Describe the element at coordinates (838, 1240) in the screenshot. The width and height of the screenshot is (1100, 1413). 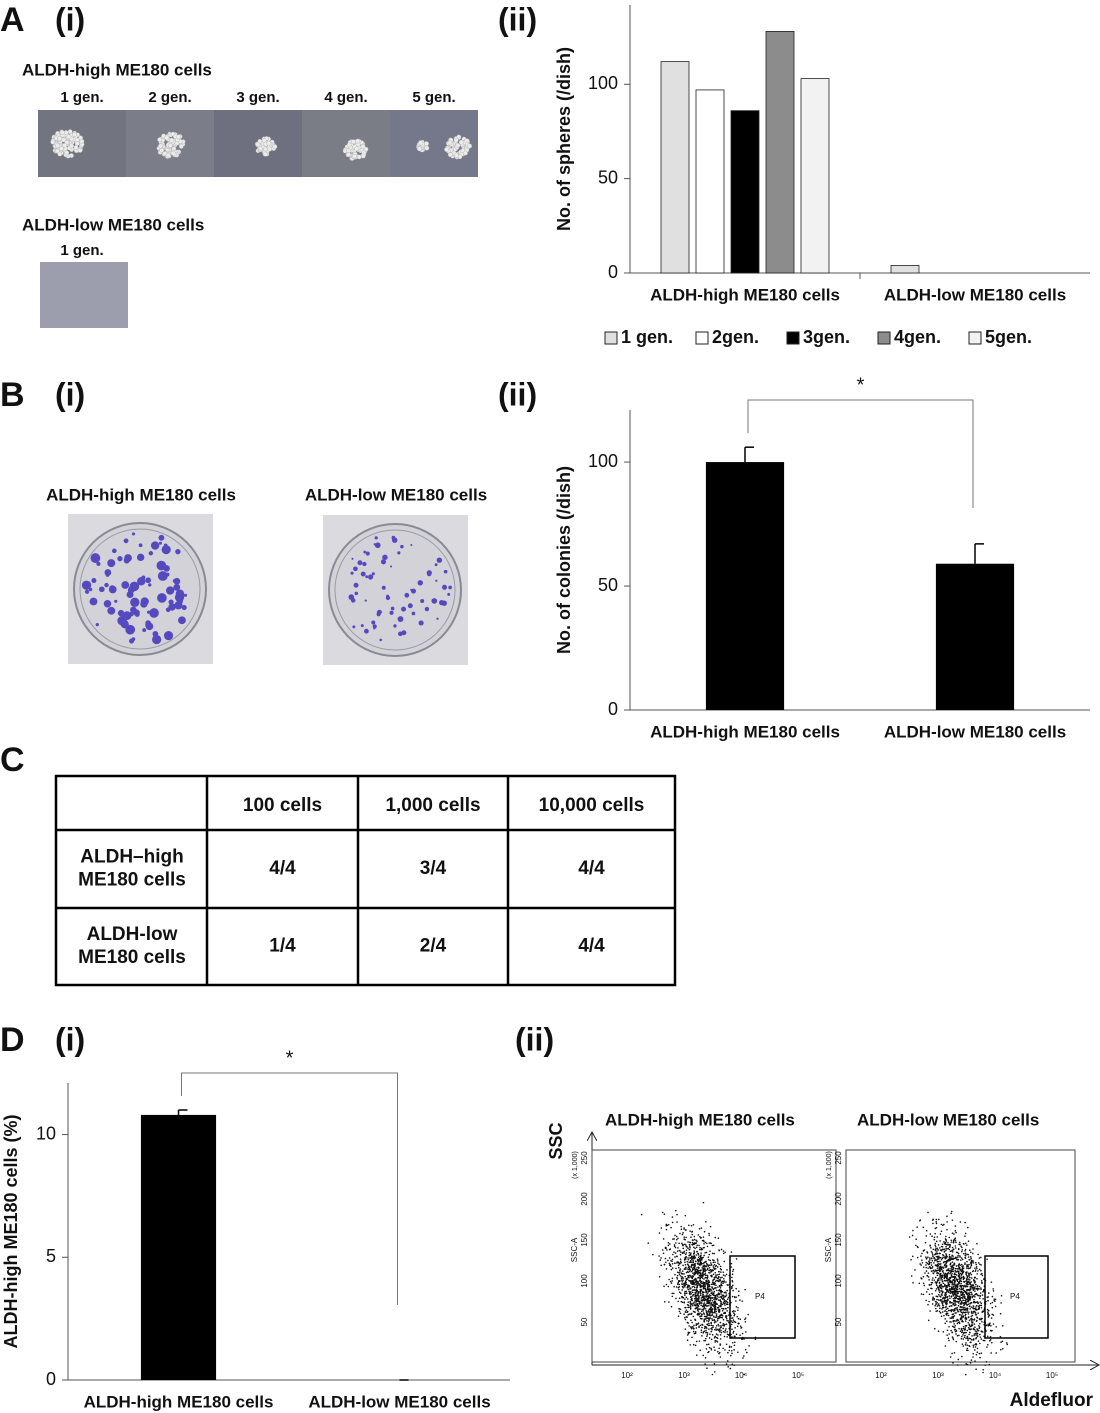
I see `y-tick-label: 150` at that location.